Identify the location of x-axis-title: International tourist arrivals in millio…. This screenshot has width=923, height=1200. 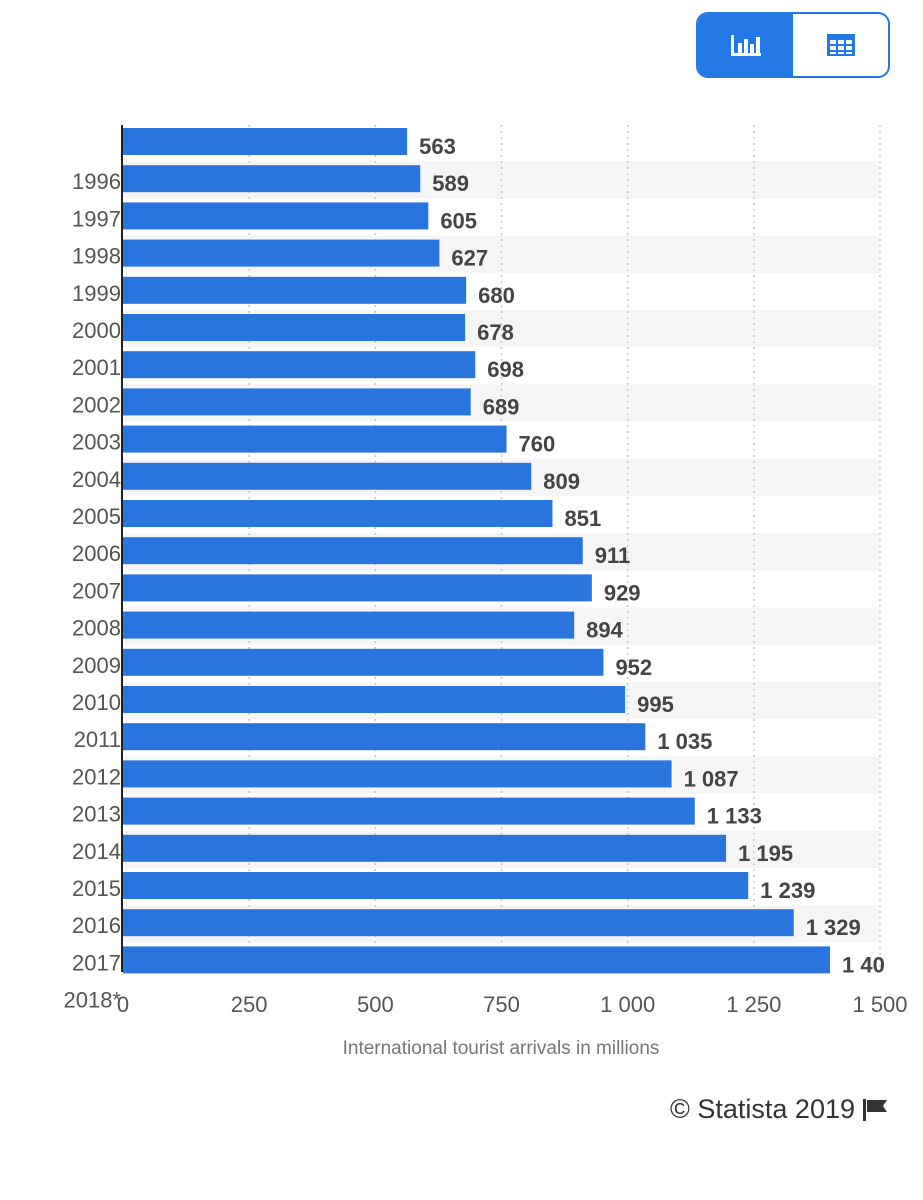
(501, 1048).